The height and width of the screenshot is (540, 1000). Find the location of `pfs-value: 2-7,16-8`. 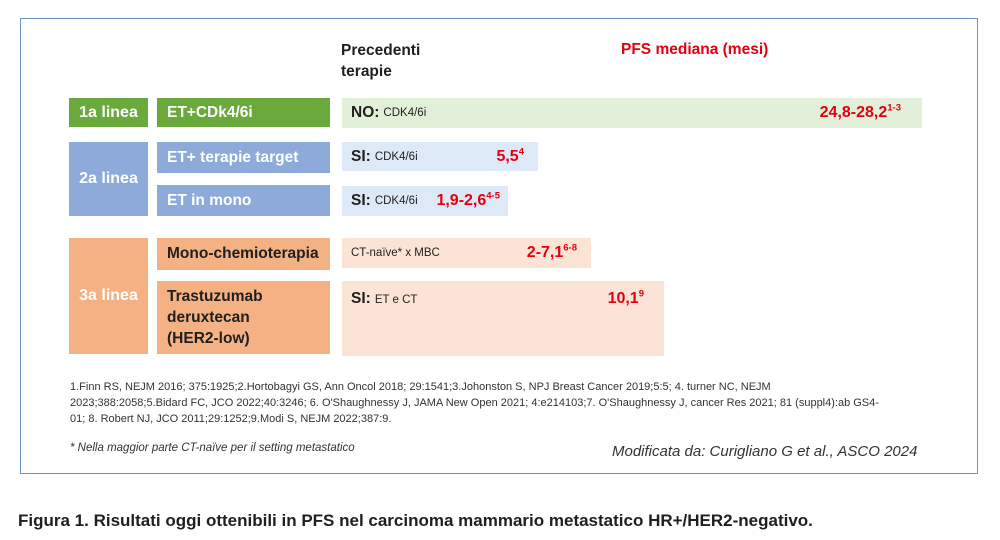

pfs-value: 2-7,16-8 is located at coordinates (551, 251).